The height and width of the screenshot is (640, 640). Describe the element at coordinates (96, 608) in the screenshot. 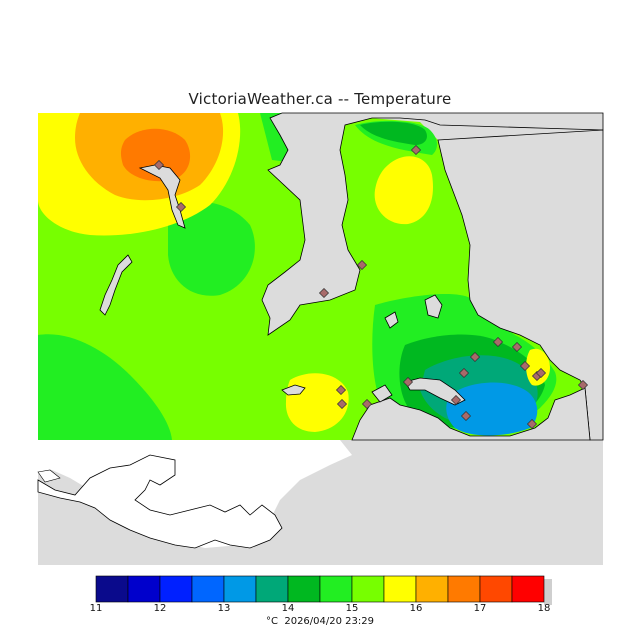

I see `legend-tick-label: 11` at that location.